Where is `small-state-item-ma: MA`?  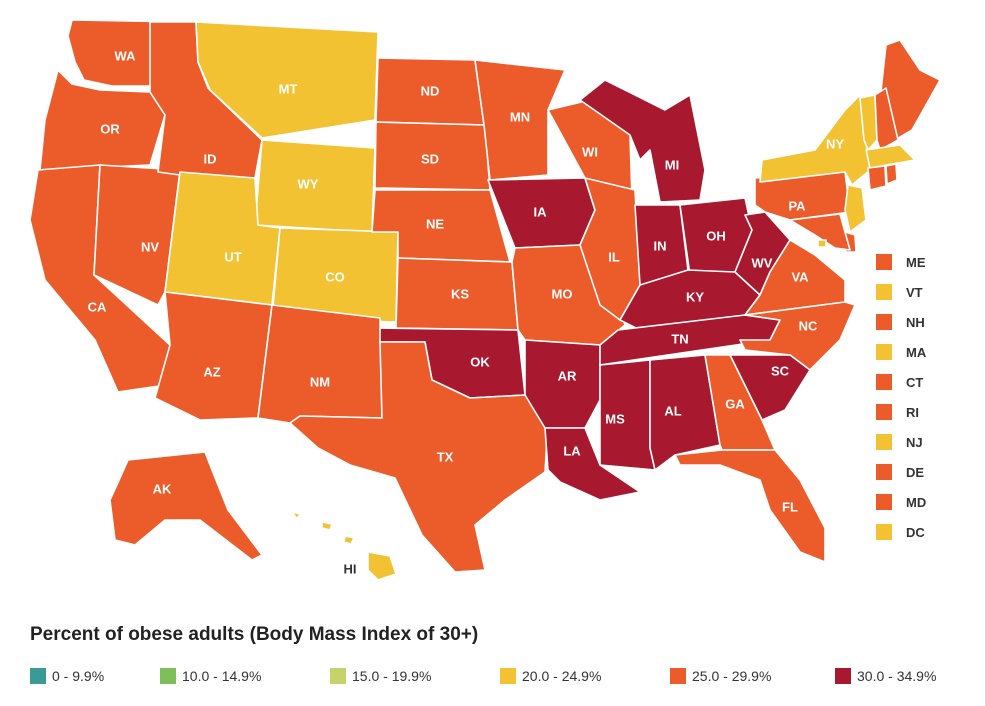
small-state-item-ma: MA is located at coordinates (901, 352).